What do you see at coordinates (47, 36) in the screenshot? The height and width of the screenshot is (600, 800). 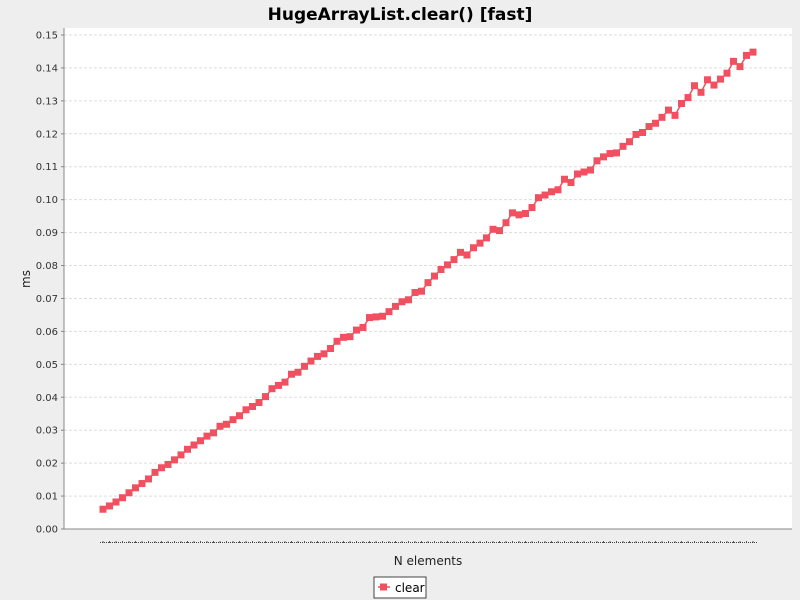 I see `y-tick-label: 0.15` at bounding box center [47, 36].